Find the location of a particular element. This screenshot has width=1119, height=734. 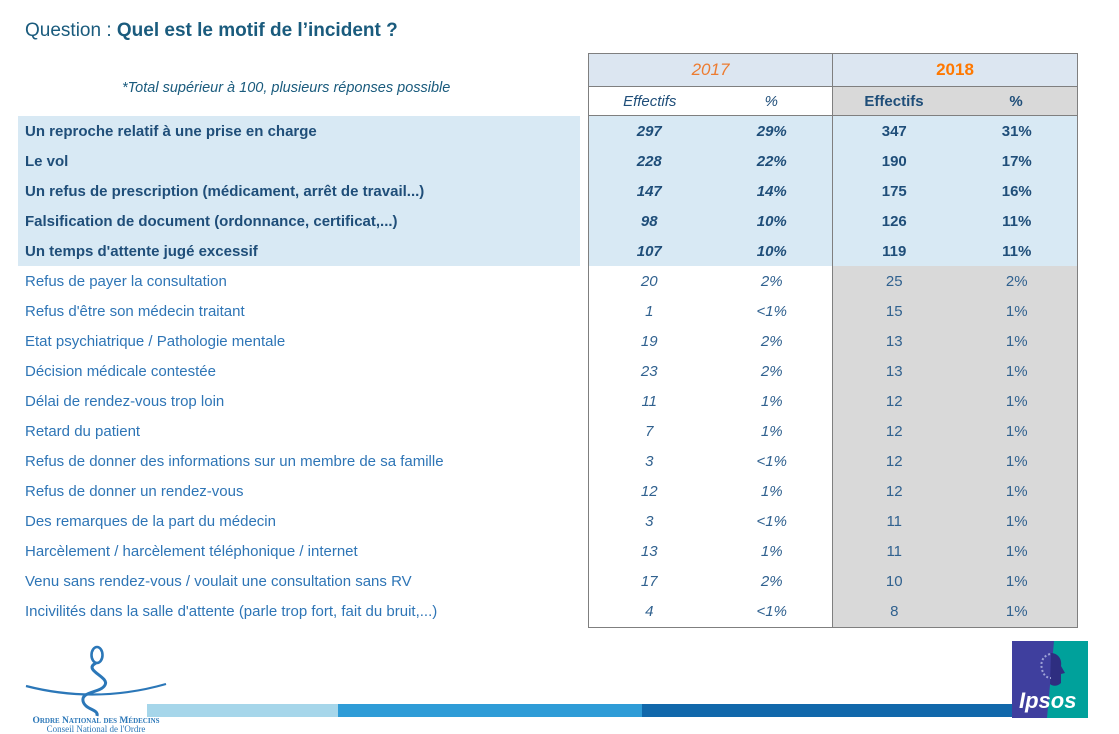

footer-bar-light is located at coordinates (242, 710).